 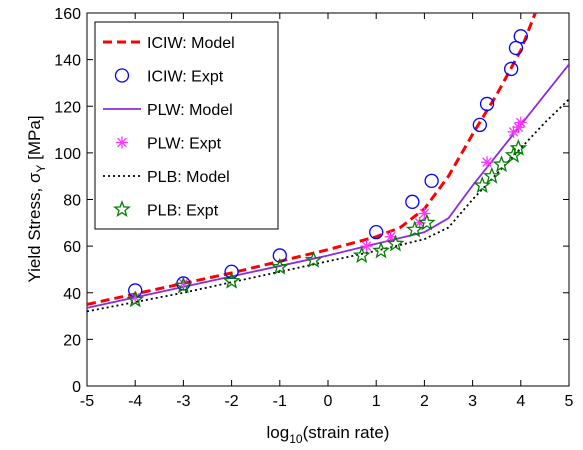 I want to click on x-tick-label-1: -4, so click(x=135, y=401).